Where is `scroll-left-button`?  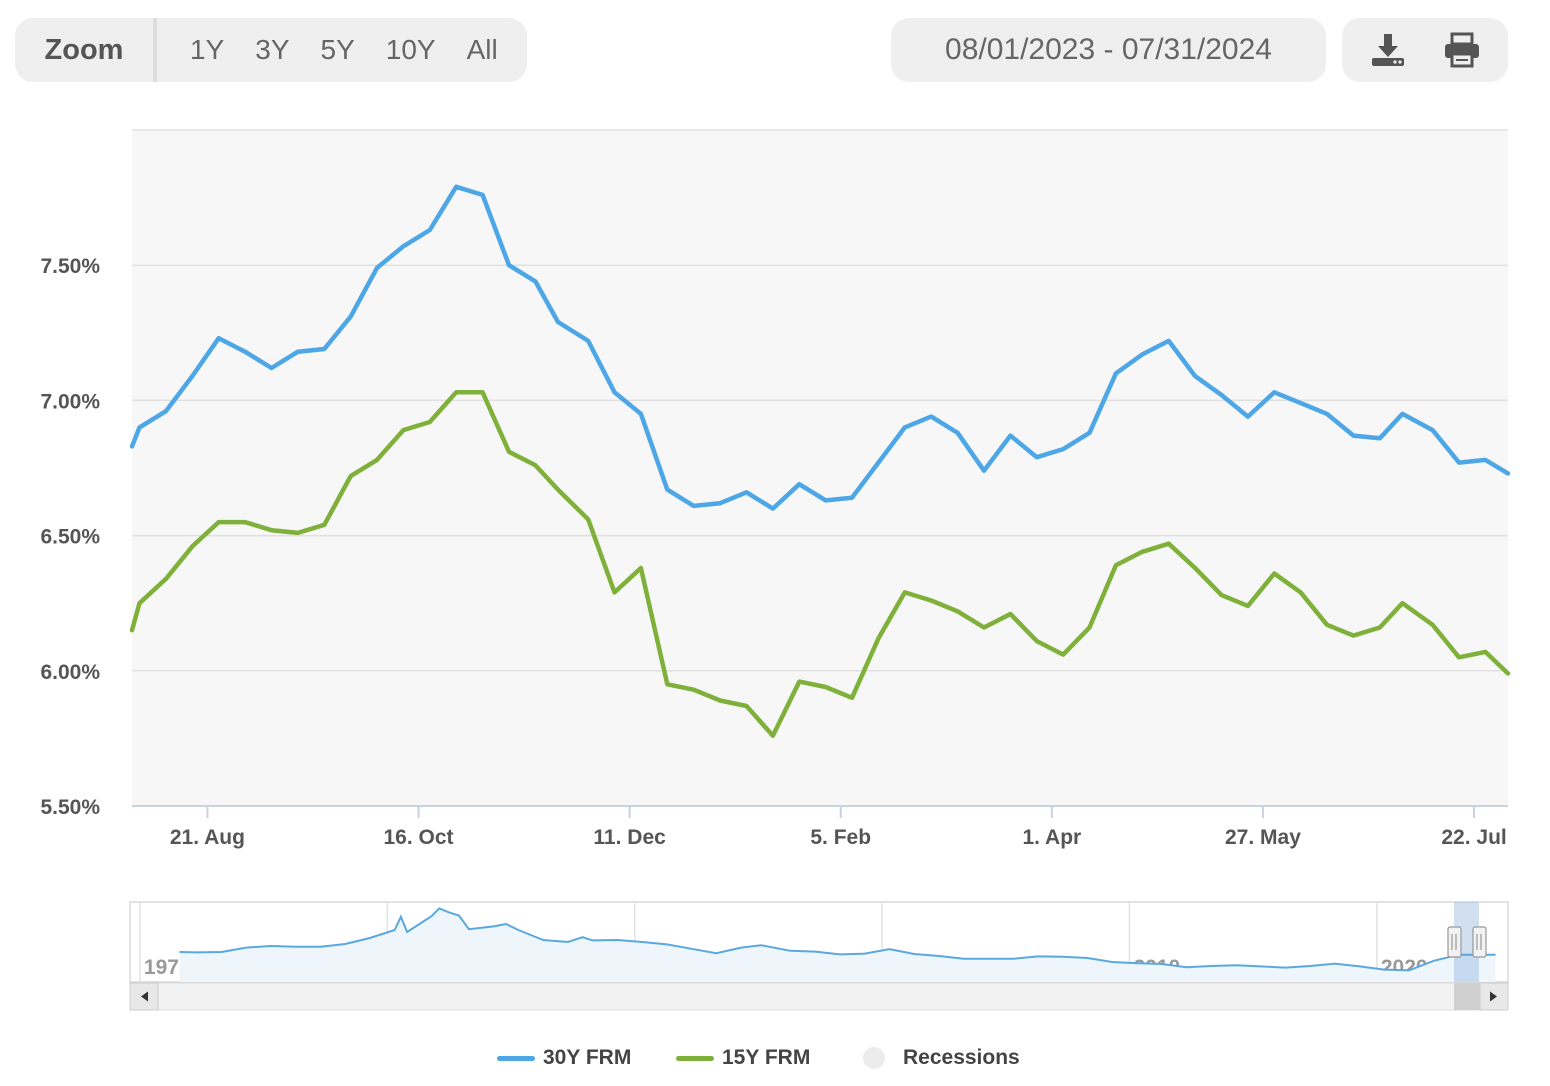
scroll-left-button is located at coordinates (144, 996).